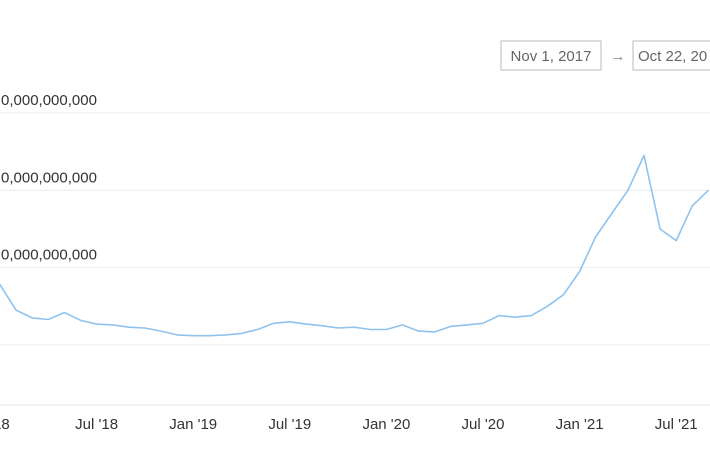 This screenshot has width=710, height=458. Describe the element at coordinates (386, 424) in the screenshot. I see `x-tick-label: Jan '20` at that location.